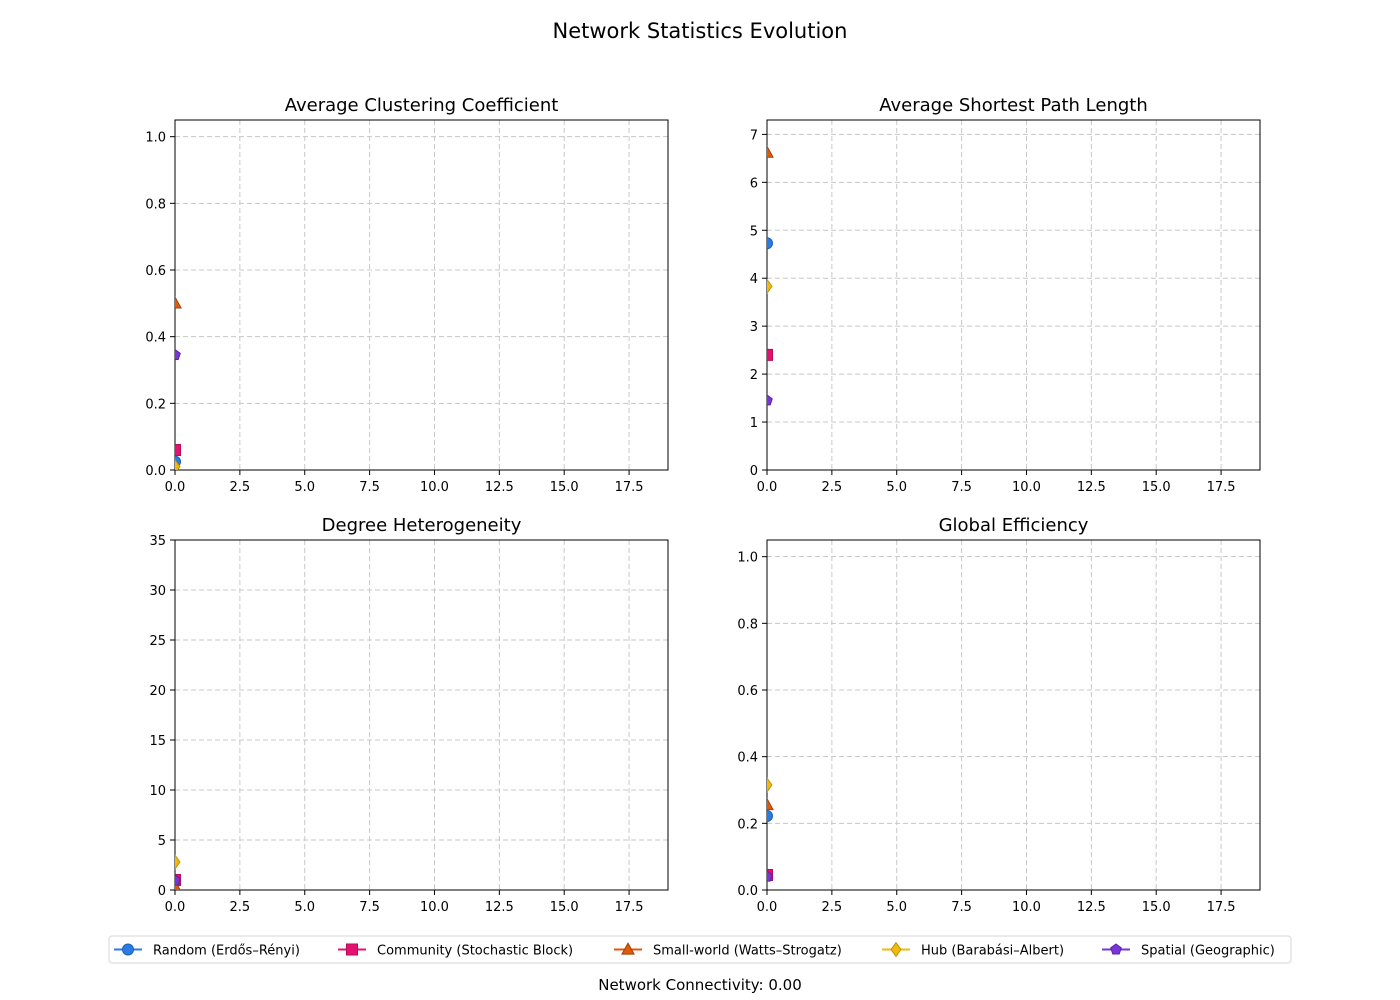 The image size is (1400, 1000). I want to click on y-tick-label: 20, so click(157, 691).